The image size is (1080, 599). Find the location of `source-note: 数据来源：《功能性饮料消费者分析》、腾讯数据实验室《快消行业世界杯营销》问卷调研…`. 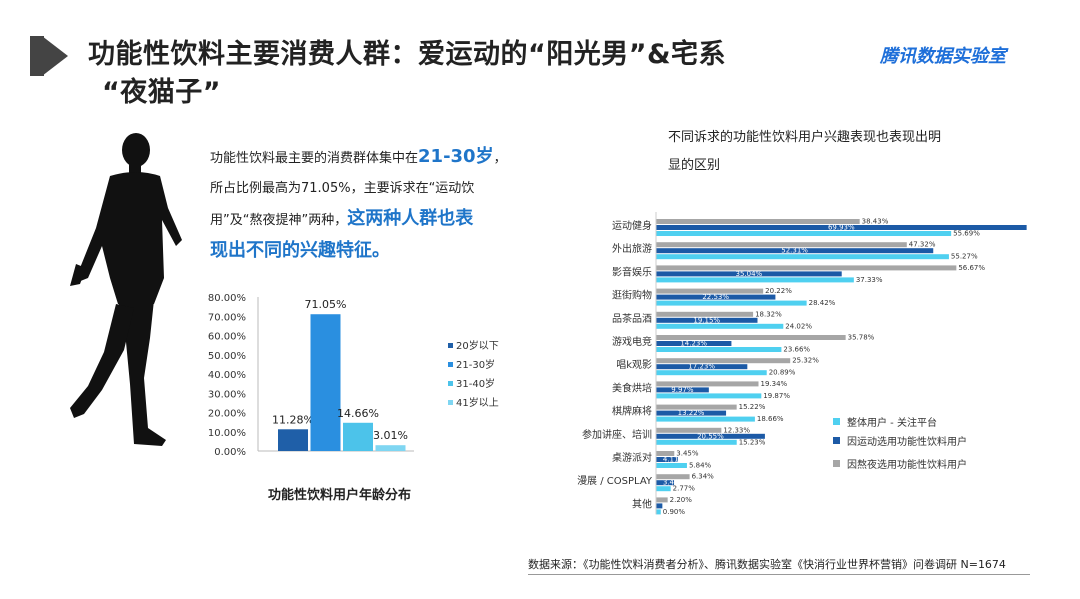

source-note: 数据来源：《功能性饮料消费者分析》、腾讯数据实验室《快消行业世界杯营销》问卷调研… is located at coordinates (767, 564).